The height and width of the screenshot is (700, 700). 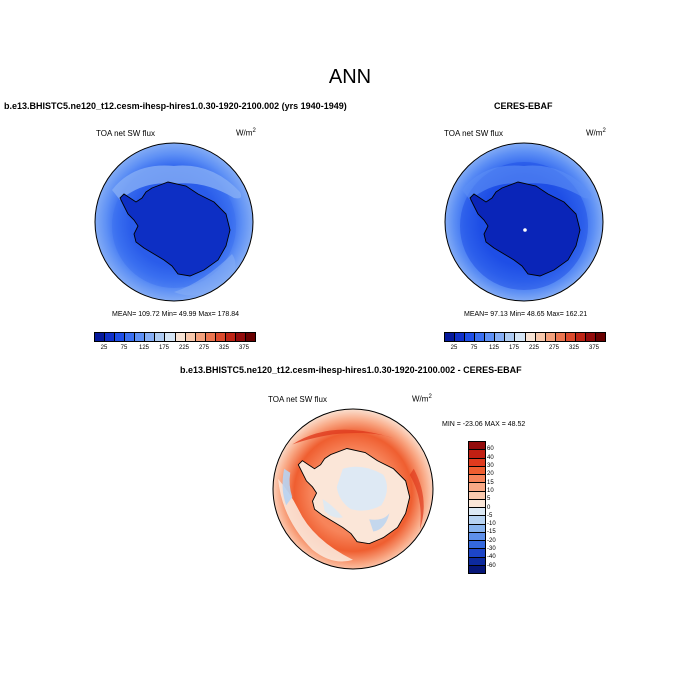 What do you see at coordinates (491, 524) in the screenshot?
I see `colorbar-tick-label: -10` at bounding box center [491, 524].